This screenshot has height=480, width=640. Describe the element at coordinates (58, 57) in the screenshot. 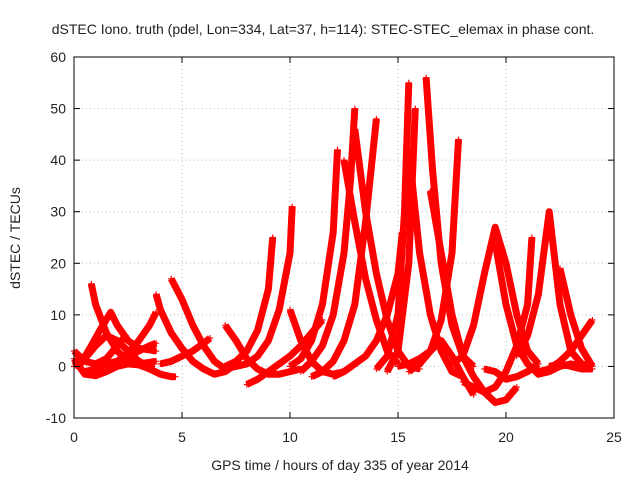

I see `y-tick-label: 60` at that location.